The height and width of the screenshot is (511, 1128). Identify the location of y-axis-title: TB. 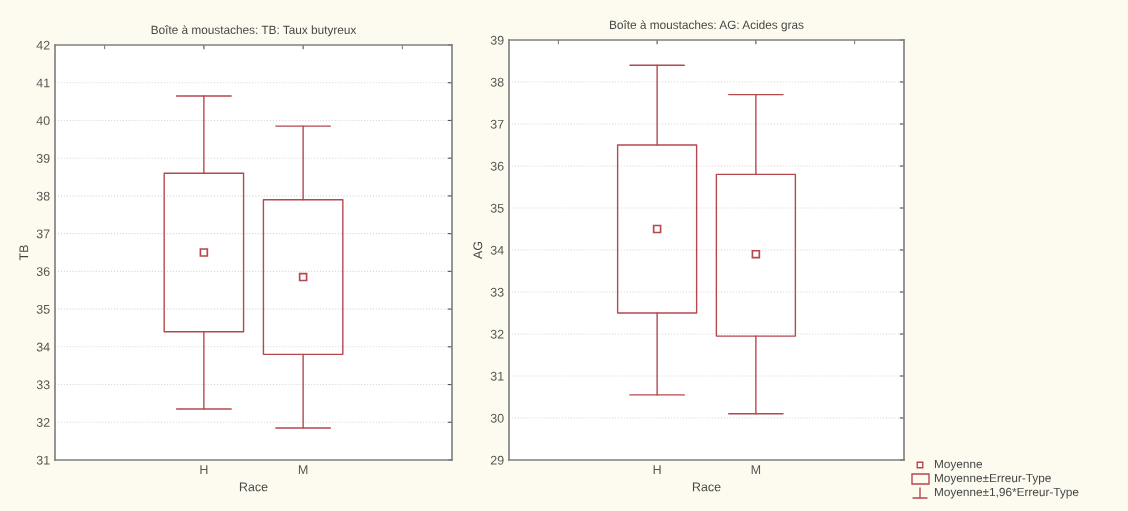
(24, 253).